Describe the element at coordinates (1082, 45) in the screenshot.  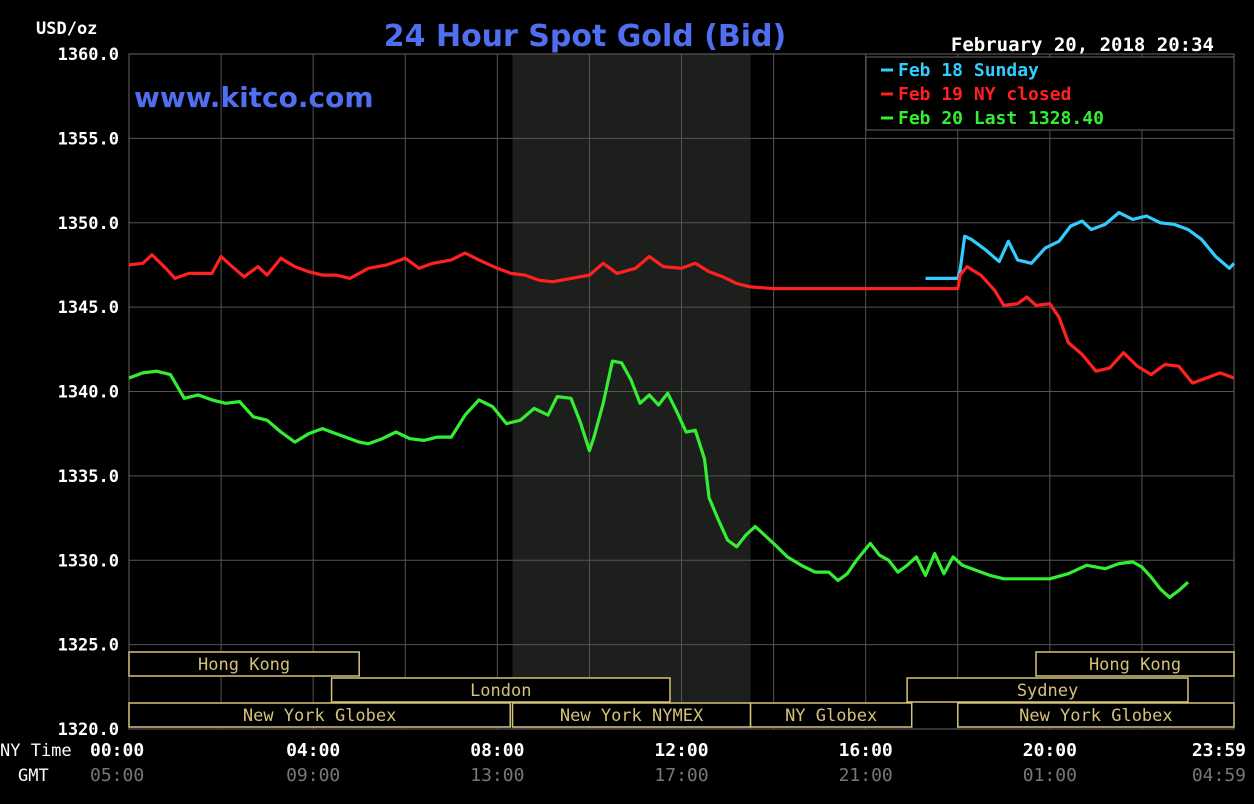
I see `timestamp-label: February 20, 2018 20:34` at that location.